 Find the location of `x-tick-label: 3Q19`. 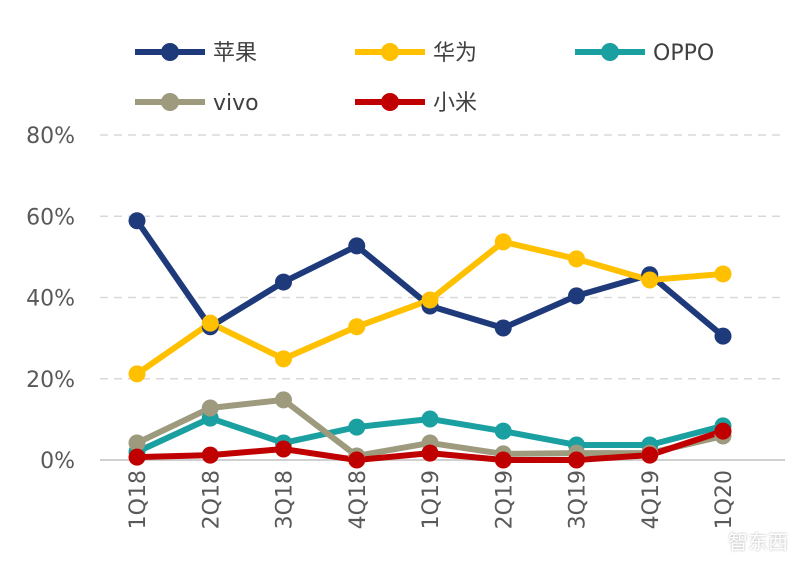

x-tick-label: 3Q19 is located at coordinates (578, 499).